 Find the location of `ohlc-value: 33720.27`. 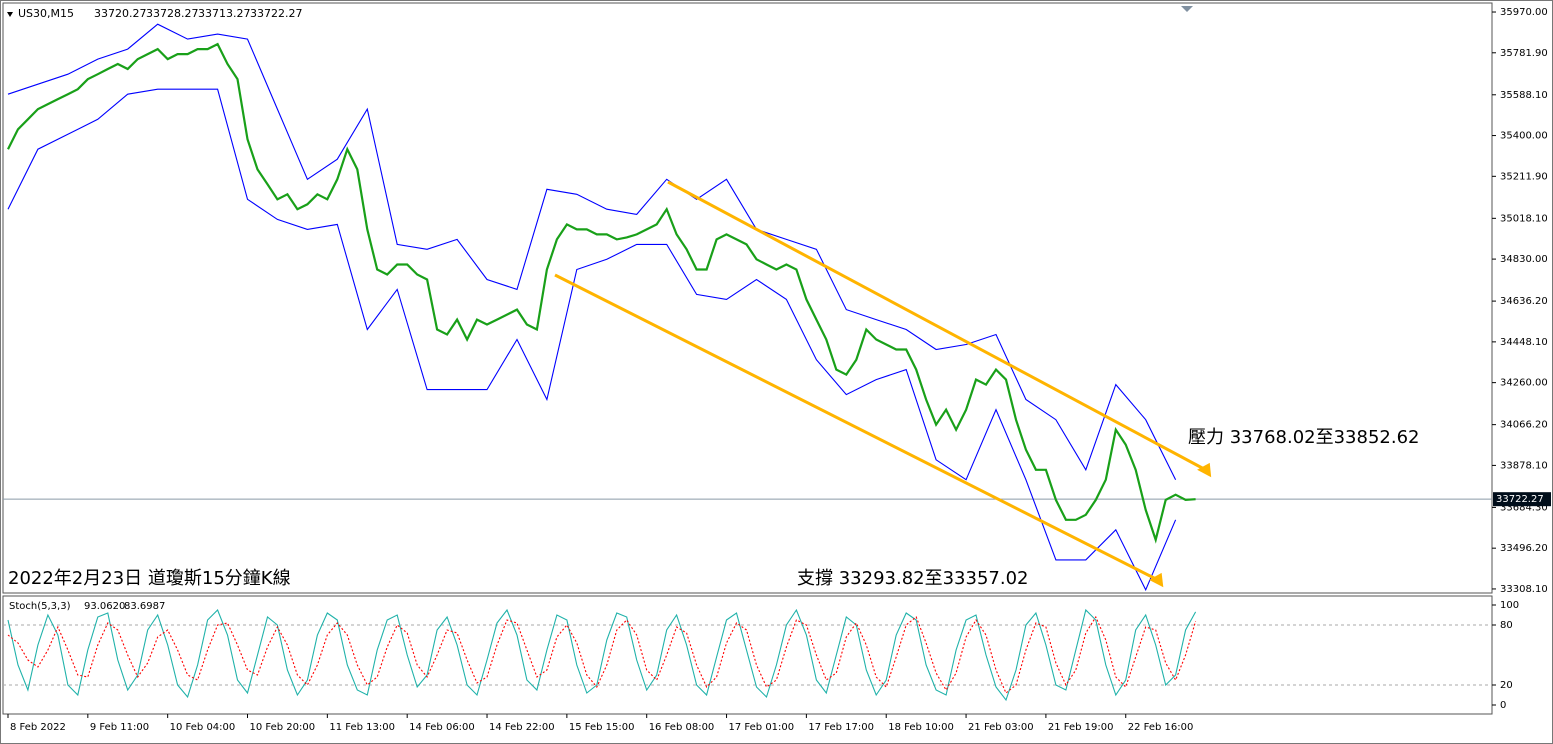

ohlc-value: 33720.27 is located at coordinates (120, 13).